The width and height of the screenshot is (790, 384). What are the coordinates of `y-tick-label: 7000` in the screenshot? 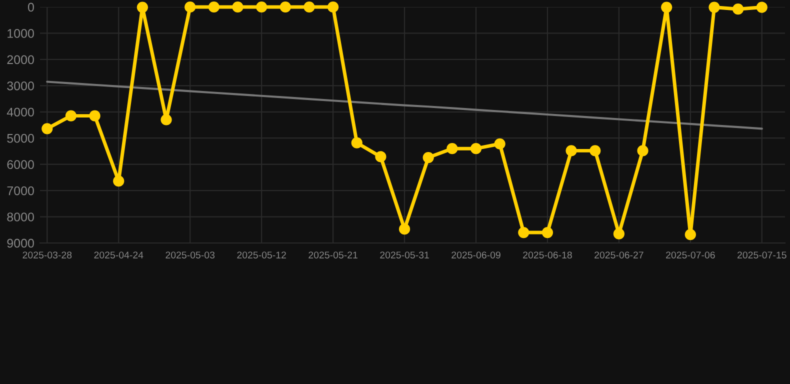 It's located at (20, 191).